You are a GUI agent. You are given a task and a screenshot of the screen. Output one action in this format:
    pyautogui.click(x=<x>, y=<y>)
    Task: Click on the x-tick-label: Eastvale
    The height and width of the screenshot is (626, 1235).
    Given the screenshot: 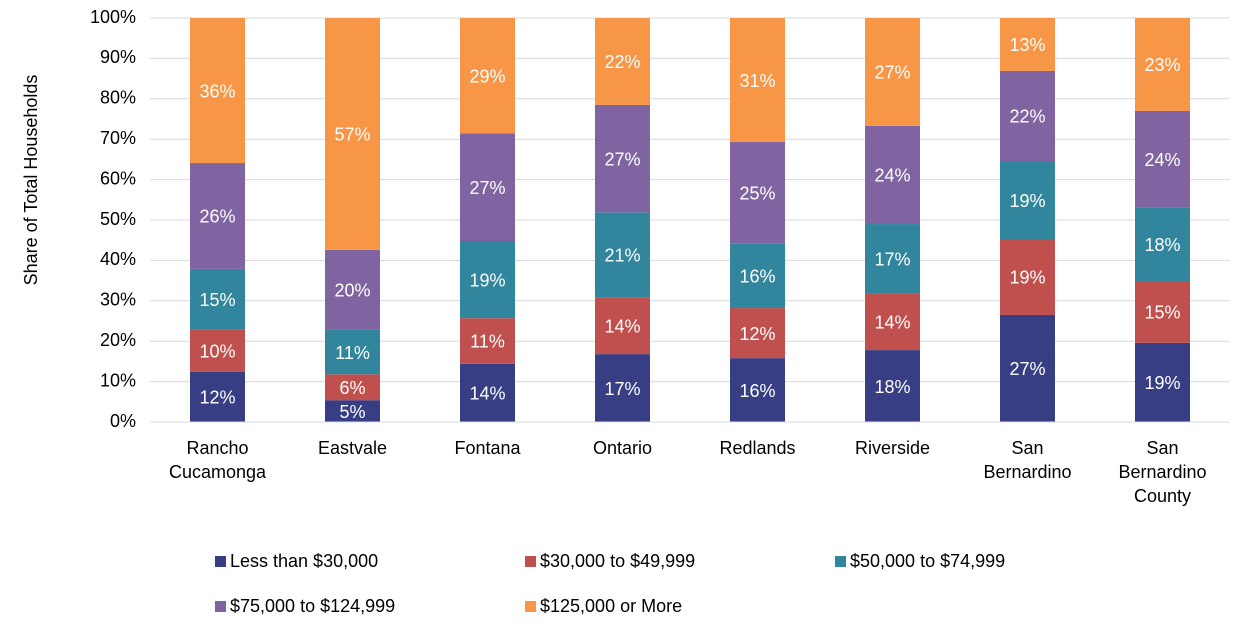 What is the action you would take?
    pyautogui.click(x=352, y=448)
    